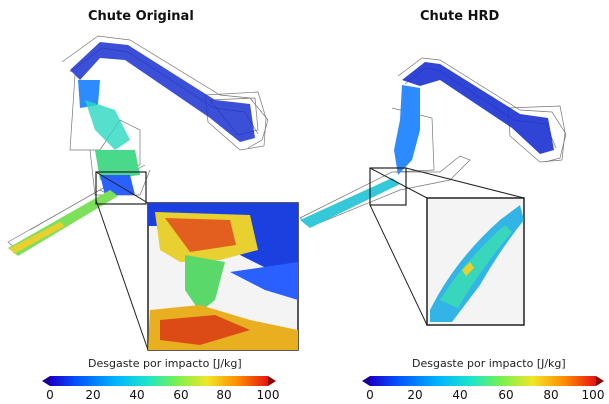 The width and height of the screenshot is (609, 404). Describe the element at coordinates (483, 381) in the screenshot. I see `colorbar-right` at that location.